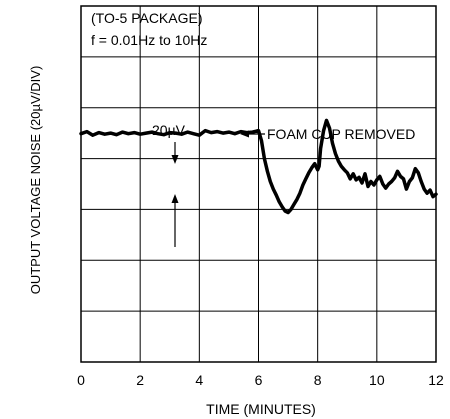  I want to click on x-tick-label: 2, so click(140, 380).